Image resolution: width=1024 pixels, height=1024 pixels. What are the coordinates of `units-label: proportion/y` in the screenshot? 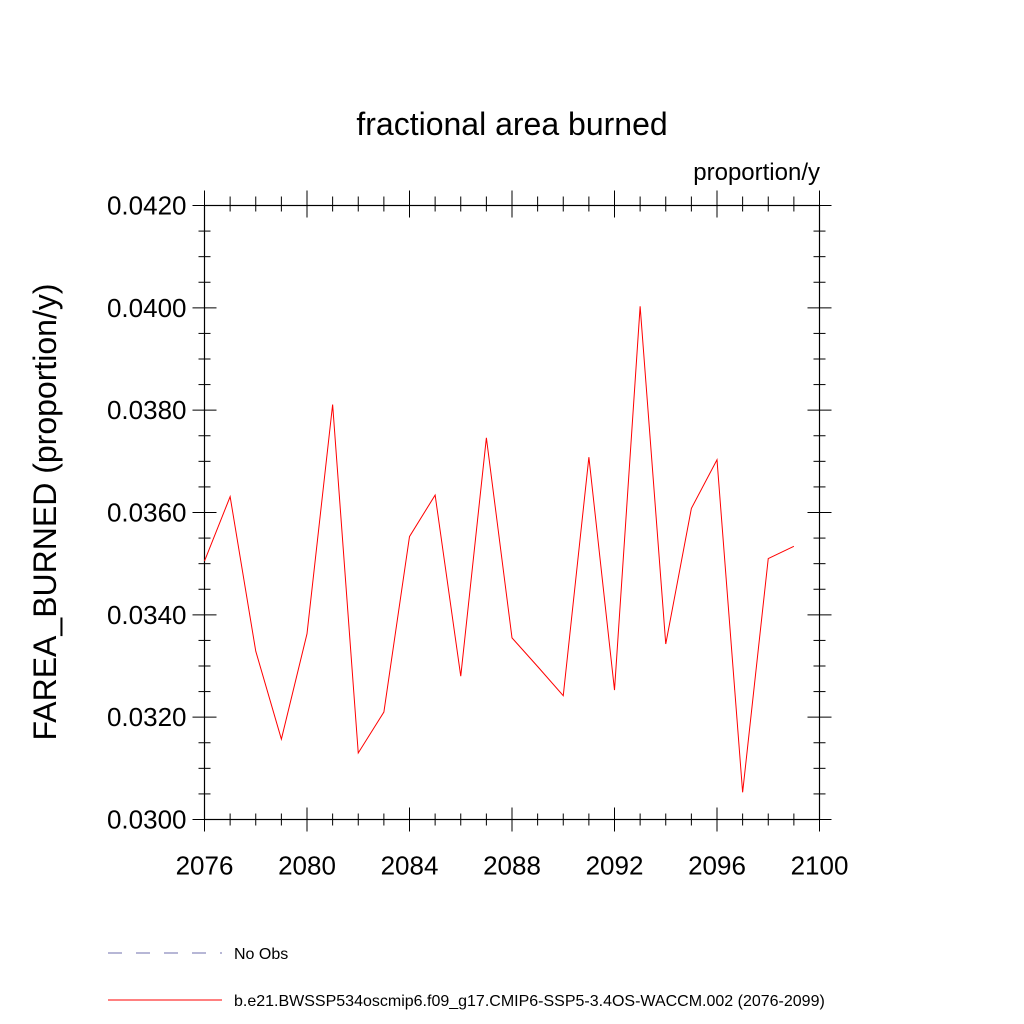 It's located at (756, 172).